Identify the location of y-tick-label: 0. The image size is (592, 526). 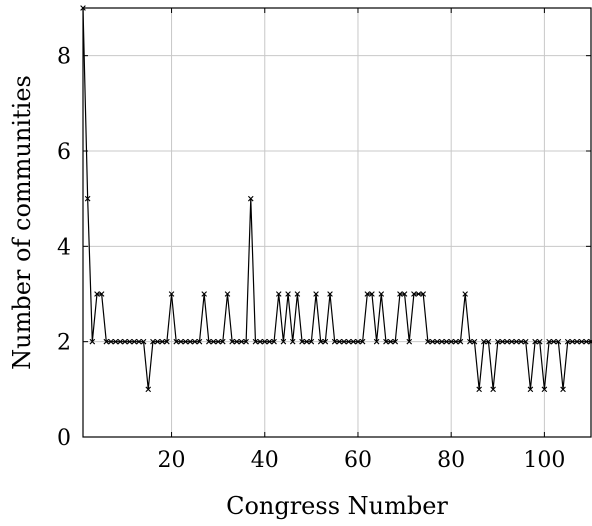
(64, 438).